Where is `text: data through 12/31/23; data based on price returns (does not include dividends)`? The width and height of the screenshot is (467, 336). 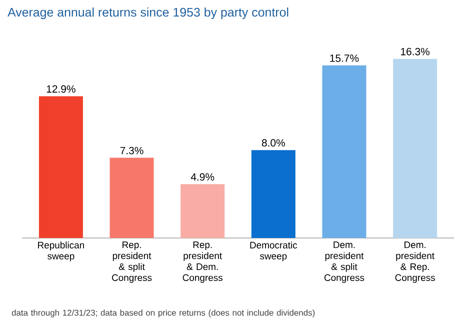
text: data through 12/31/23; data based on price returns (does not include dividends) is located at coordinates (163, 314).